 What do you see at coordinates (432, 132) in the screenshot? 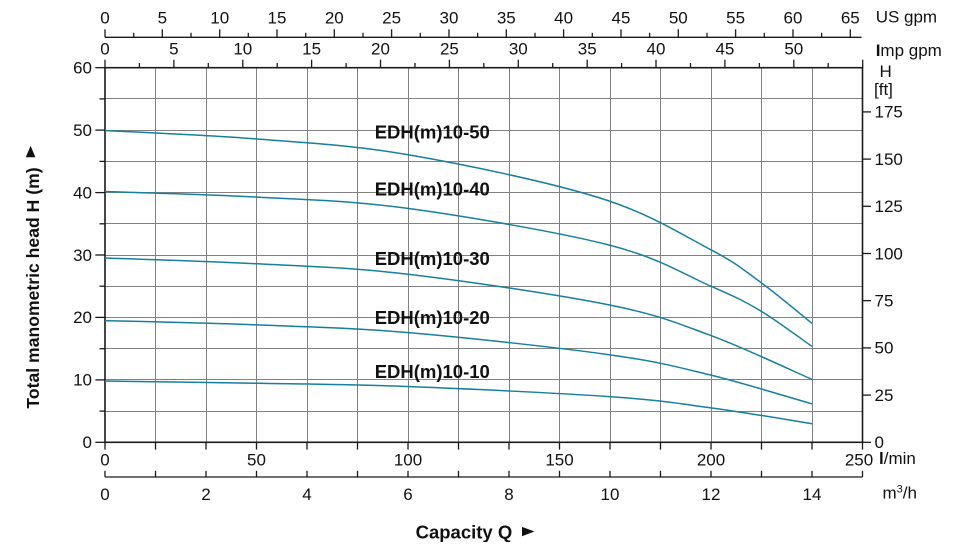
I see `svg-text: EDH(m)10-50` at bounding box center [432, 132].